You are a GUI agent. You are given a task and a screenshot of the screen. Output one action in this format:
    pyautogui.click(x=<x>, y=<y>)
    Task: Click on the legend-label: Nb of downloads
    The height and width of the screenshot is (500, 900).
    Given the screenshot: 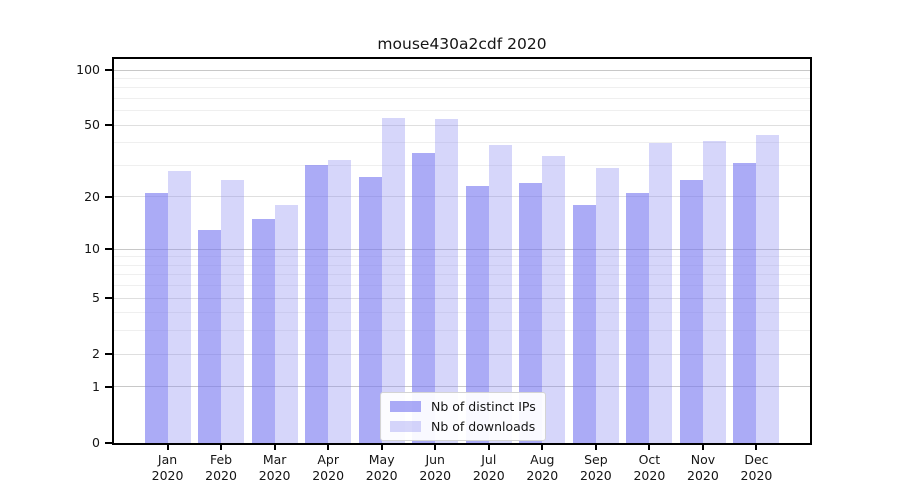 What is the action you would take?
    pyautogui.click(x=483, y=426)
    